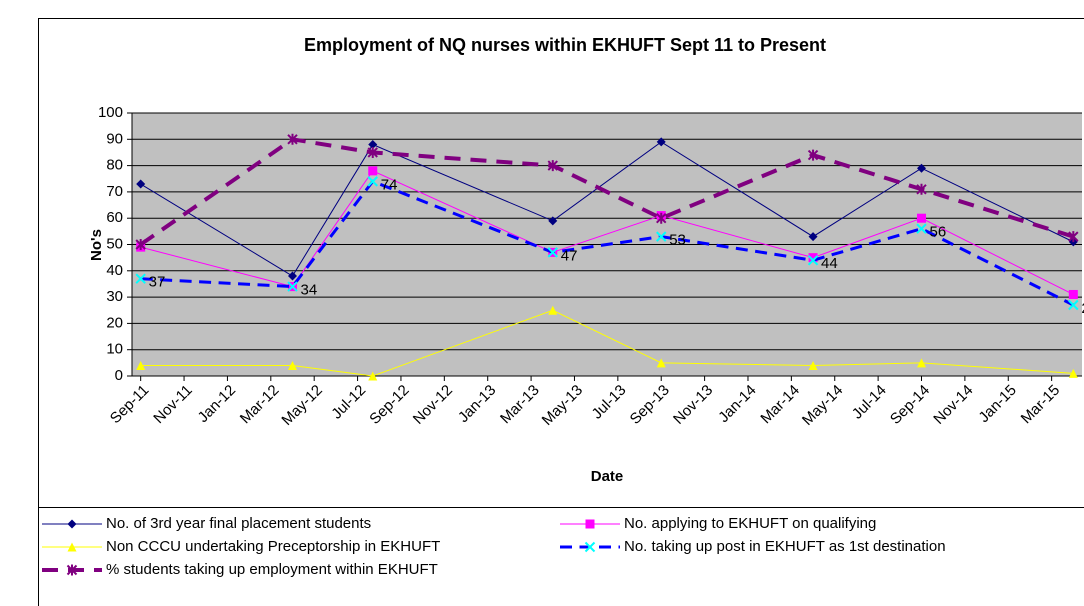 The height and width of the screenshot is (606, 1084). Describe the element at coordinates (114, 322) in the screenshot. I see `y-tick-label: 20` at that location.